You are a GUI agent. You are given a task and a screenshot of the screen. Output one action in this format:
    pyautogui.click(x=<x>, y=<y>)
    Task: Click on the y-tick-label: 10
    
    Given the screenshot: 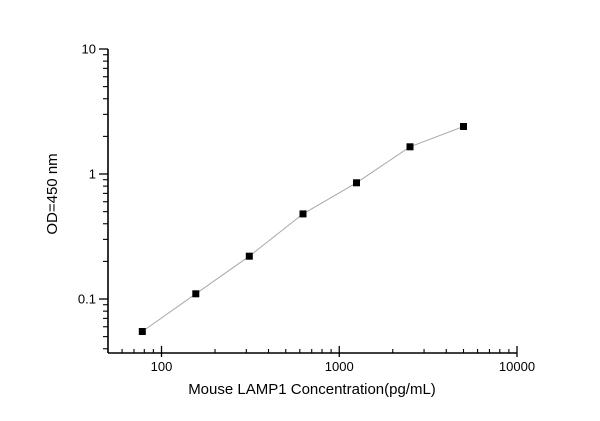 What is the action you would take?
    pyautogui.click(x=89, y=49)
    